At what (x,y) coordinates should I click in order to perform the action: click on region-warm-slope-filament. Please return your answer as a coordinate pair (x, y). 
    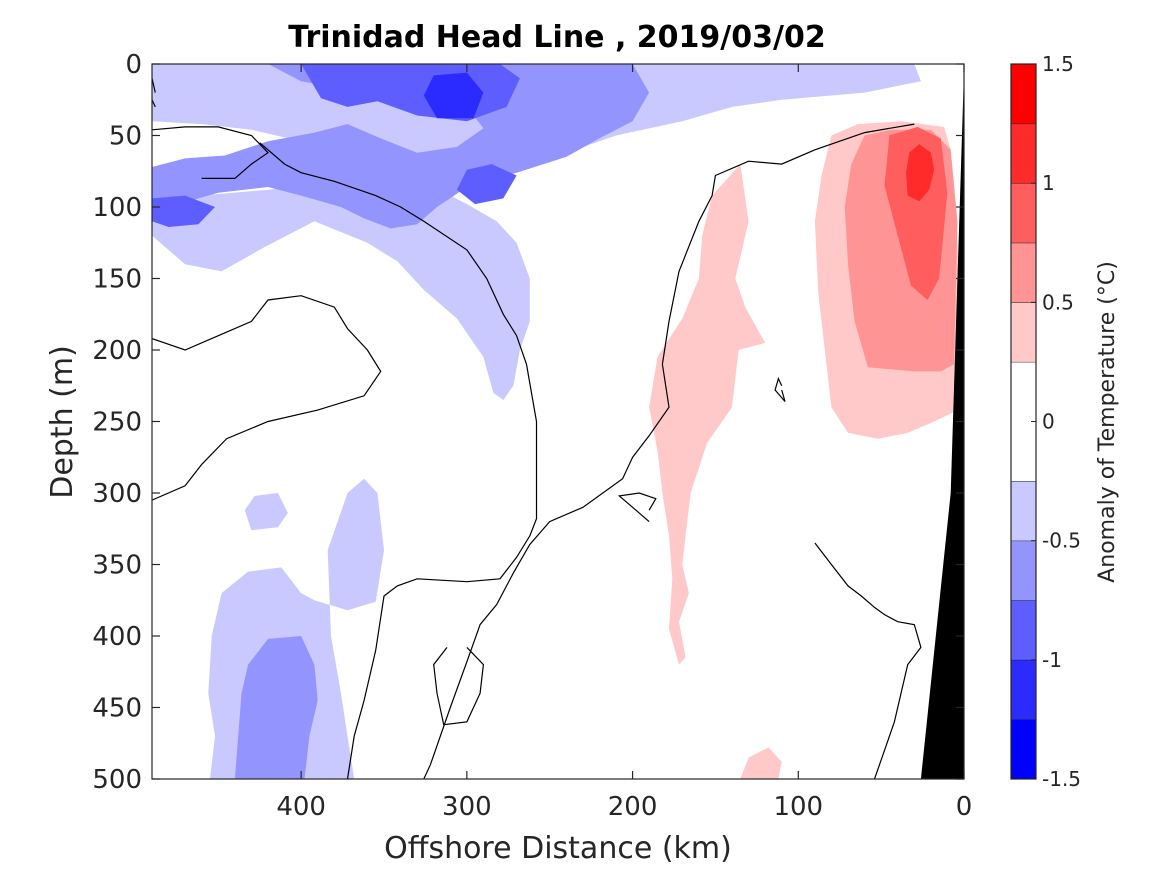
    Looking at the image, I should click on (707, 414).